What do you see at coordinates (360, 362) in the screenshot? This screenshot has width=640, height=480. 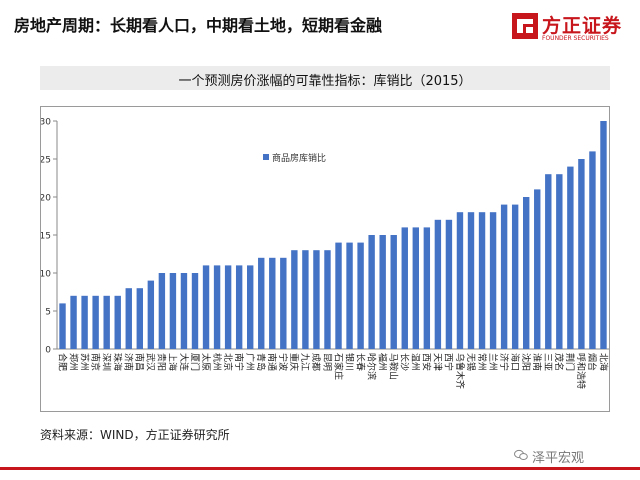 I see `x-tick-label: 长春` at bounding box center [360, 362].